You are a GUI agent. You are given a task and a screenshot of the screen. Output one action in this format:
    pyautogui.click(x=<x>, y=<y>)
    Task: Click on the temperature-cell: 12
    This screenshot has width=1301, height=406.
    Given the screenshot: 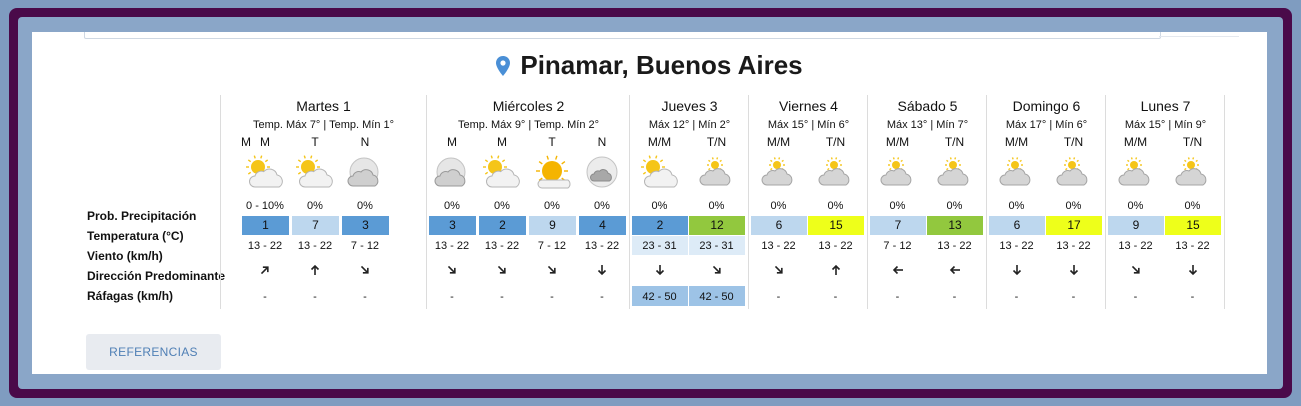 What is the action you would take?
    pyautogui.click(x=717, y=225)
    